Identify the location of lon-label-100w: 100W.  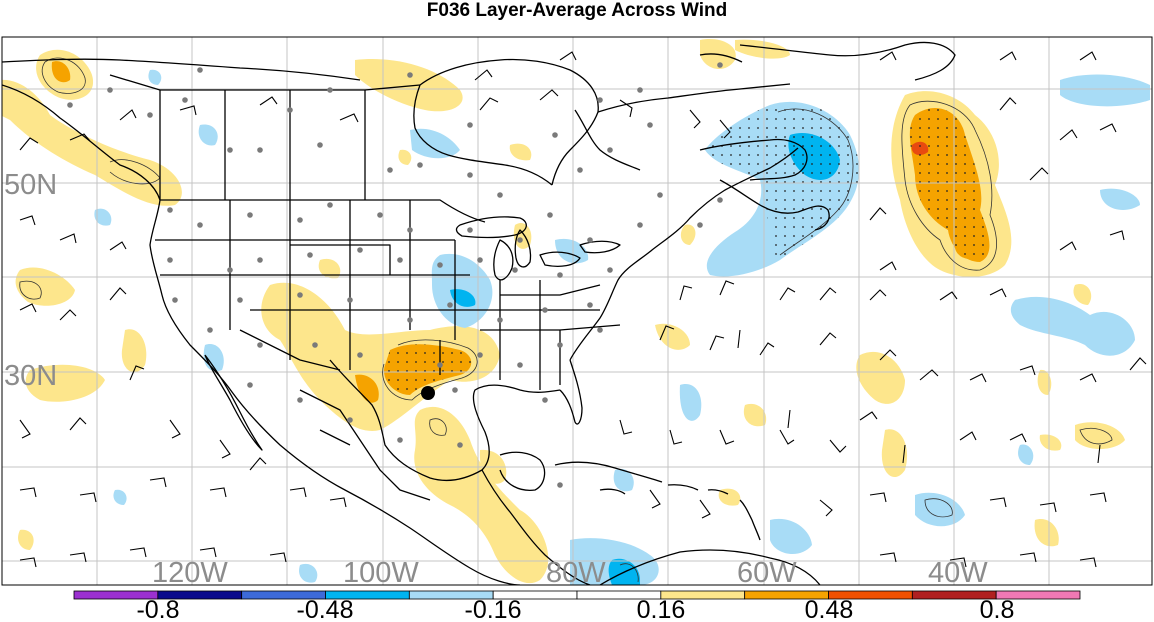
(381, 573).